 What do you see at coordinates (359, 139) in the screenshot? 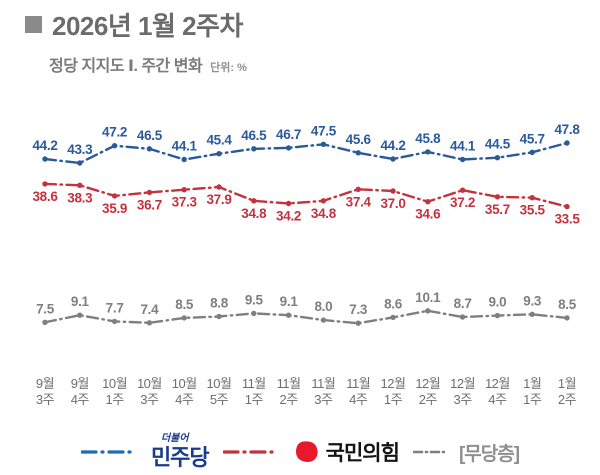
I see `data-label: 45.6` at bounding box center [359, 139].